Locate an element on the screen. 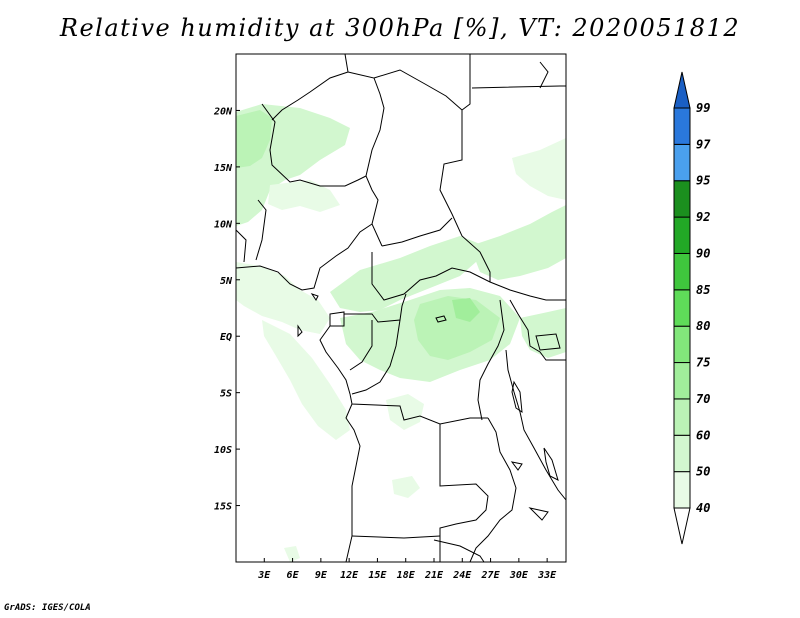 The height and width of the screenshot is (618, 800). humidity-region-northeast is located at coordinates (539, 169).